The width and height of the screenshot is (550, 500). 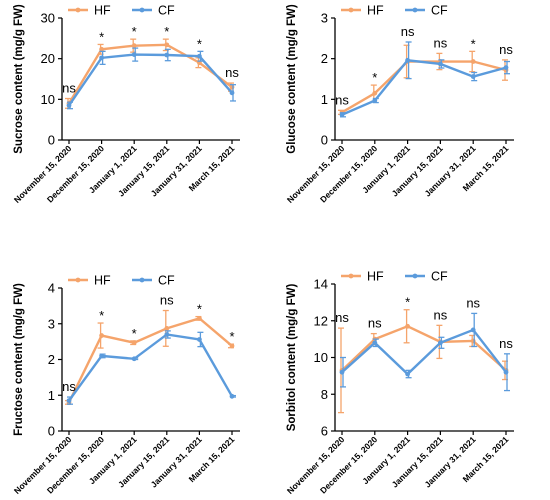 What do you see at coordinates (321, 284) in the screenshot?
I see `y-tick-label: 14` at bounding box center [321, 284].